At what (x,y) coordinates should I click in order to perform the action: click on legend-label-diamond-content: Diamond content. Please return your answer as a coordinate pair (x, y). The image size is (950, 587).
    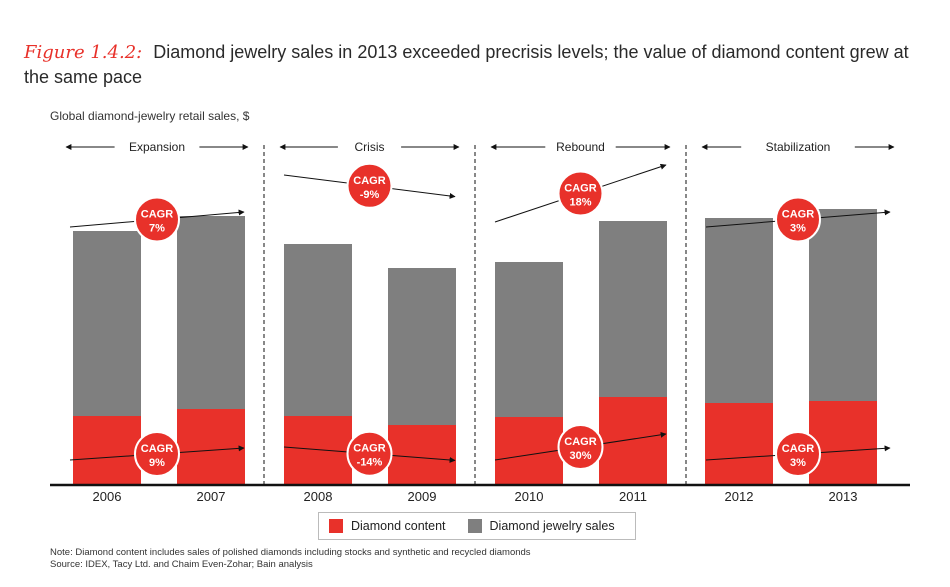
    Looking at the image, I should click on (398, 526).